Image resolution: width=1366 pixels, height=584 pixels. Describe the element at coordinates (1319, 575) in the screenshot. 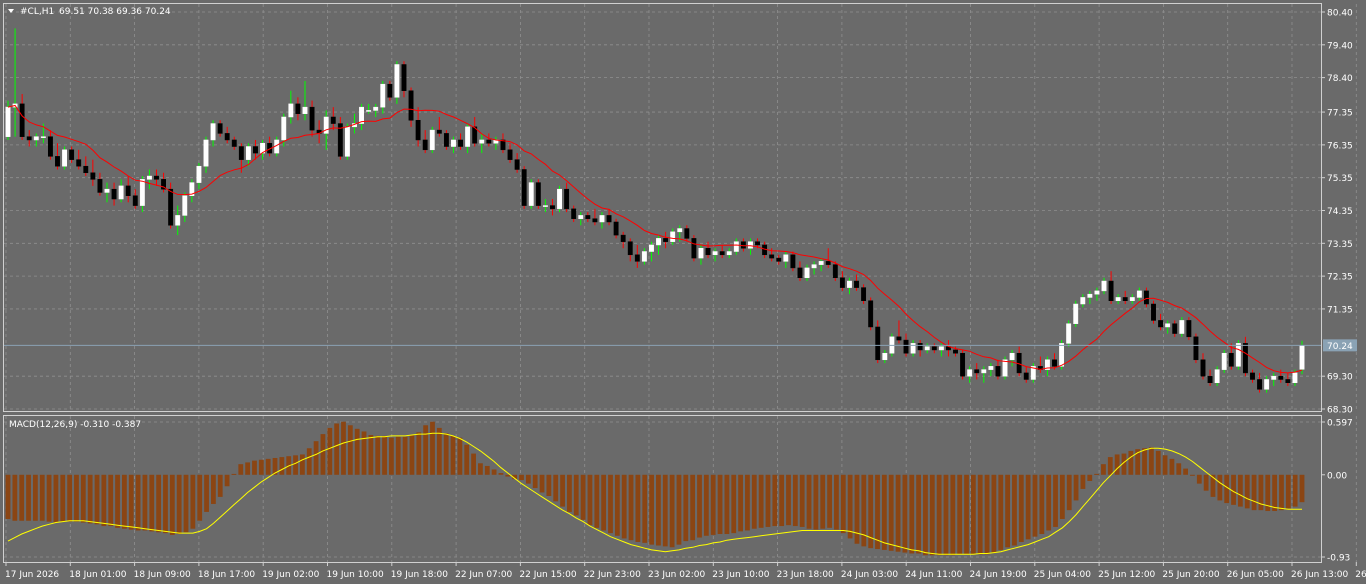

I see `time-tick-label: 26 Jun 13:00` at that location.